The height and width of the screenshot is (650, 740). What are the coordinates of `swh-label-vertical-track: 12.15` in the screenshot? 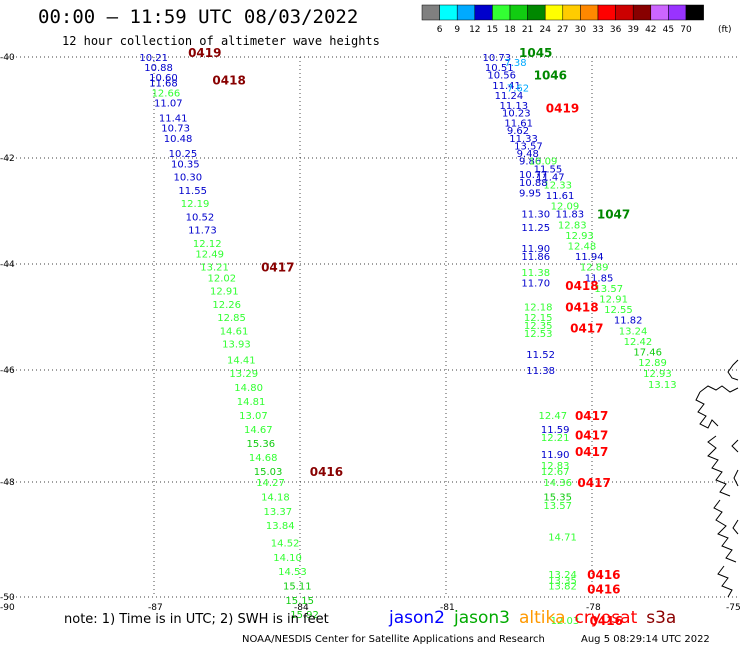 It's located at (538, 318).